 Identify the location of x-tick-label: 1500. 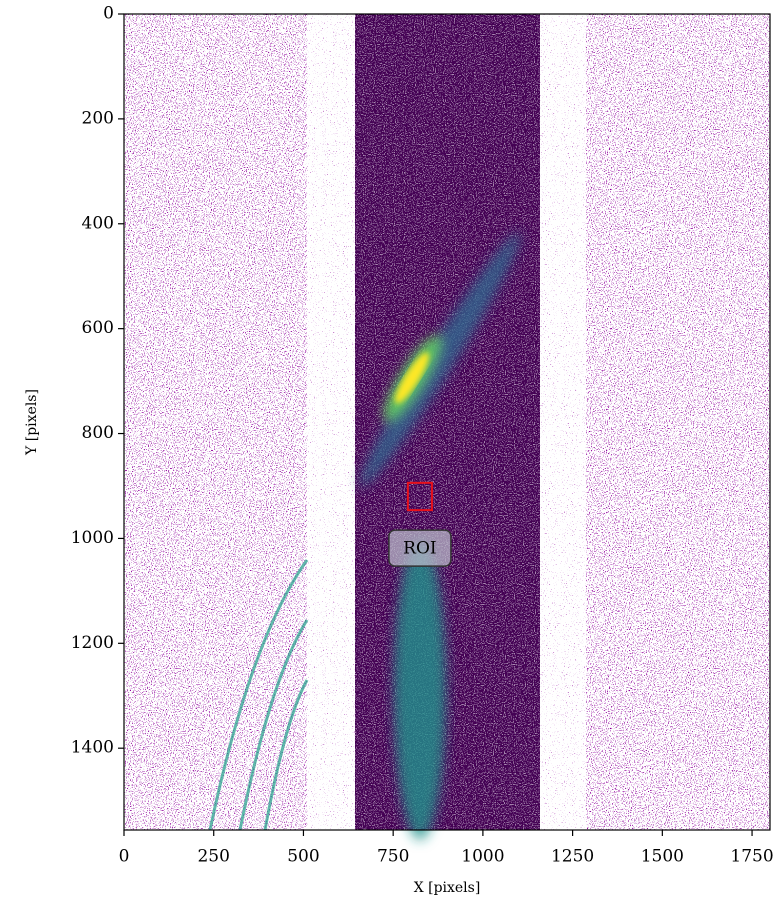
(662, 857).